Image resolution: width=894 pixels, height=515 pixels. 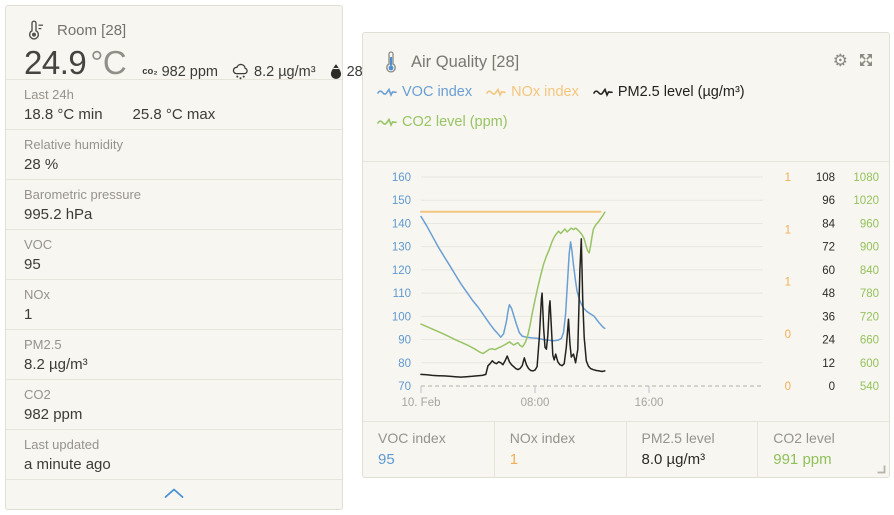 What do you see at coordinates (869, 271) in the screenshot?
I see `axis-tick-label: 840` at bounding box center [869, 271].